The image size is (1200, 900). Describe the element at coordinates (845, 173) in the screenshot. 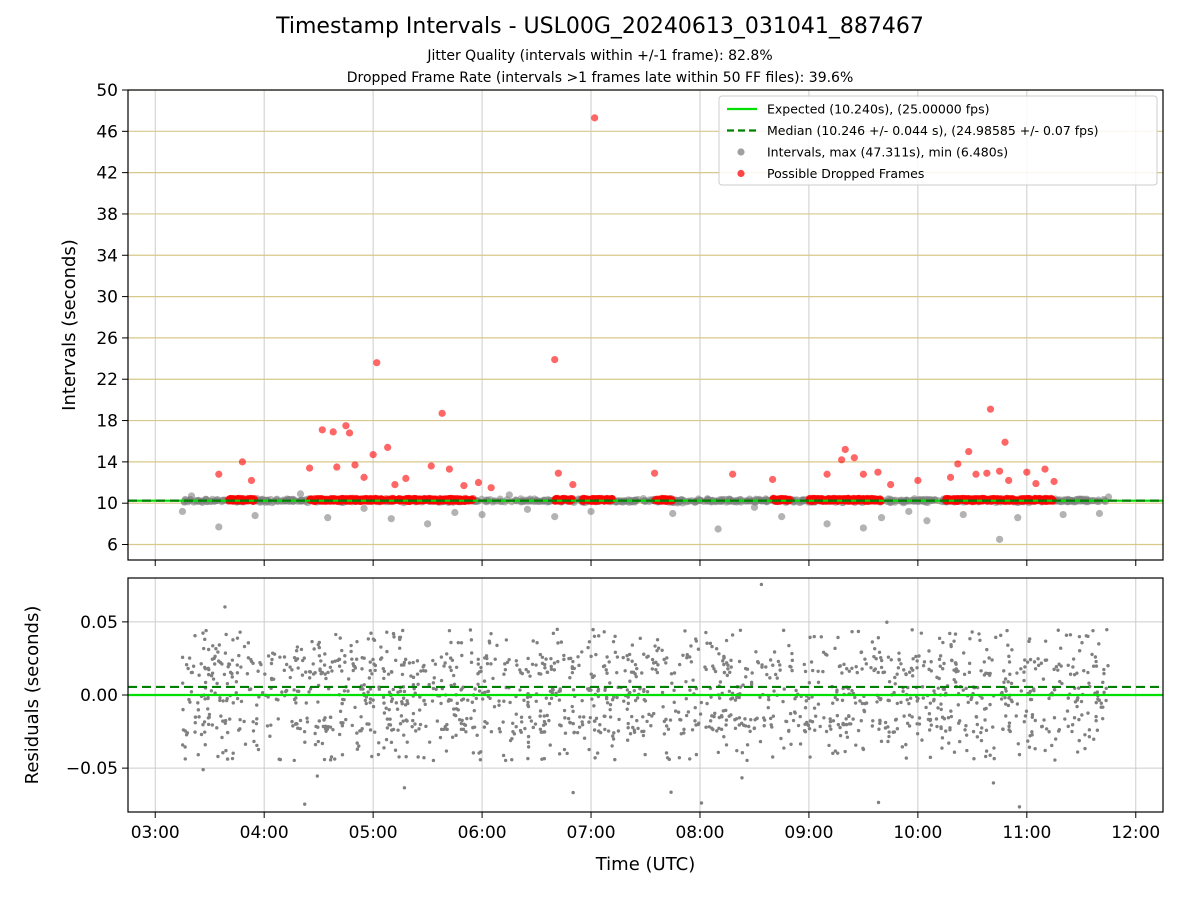

I see `legend-label: Possible Dropped Frames` at that location.